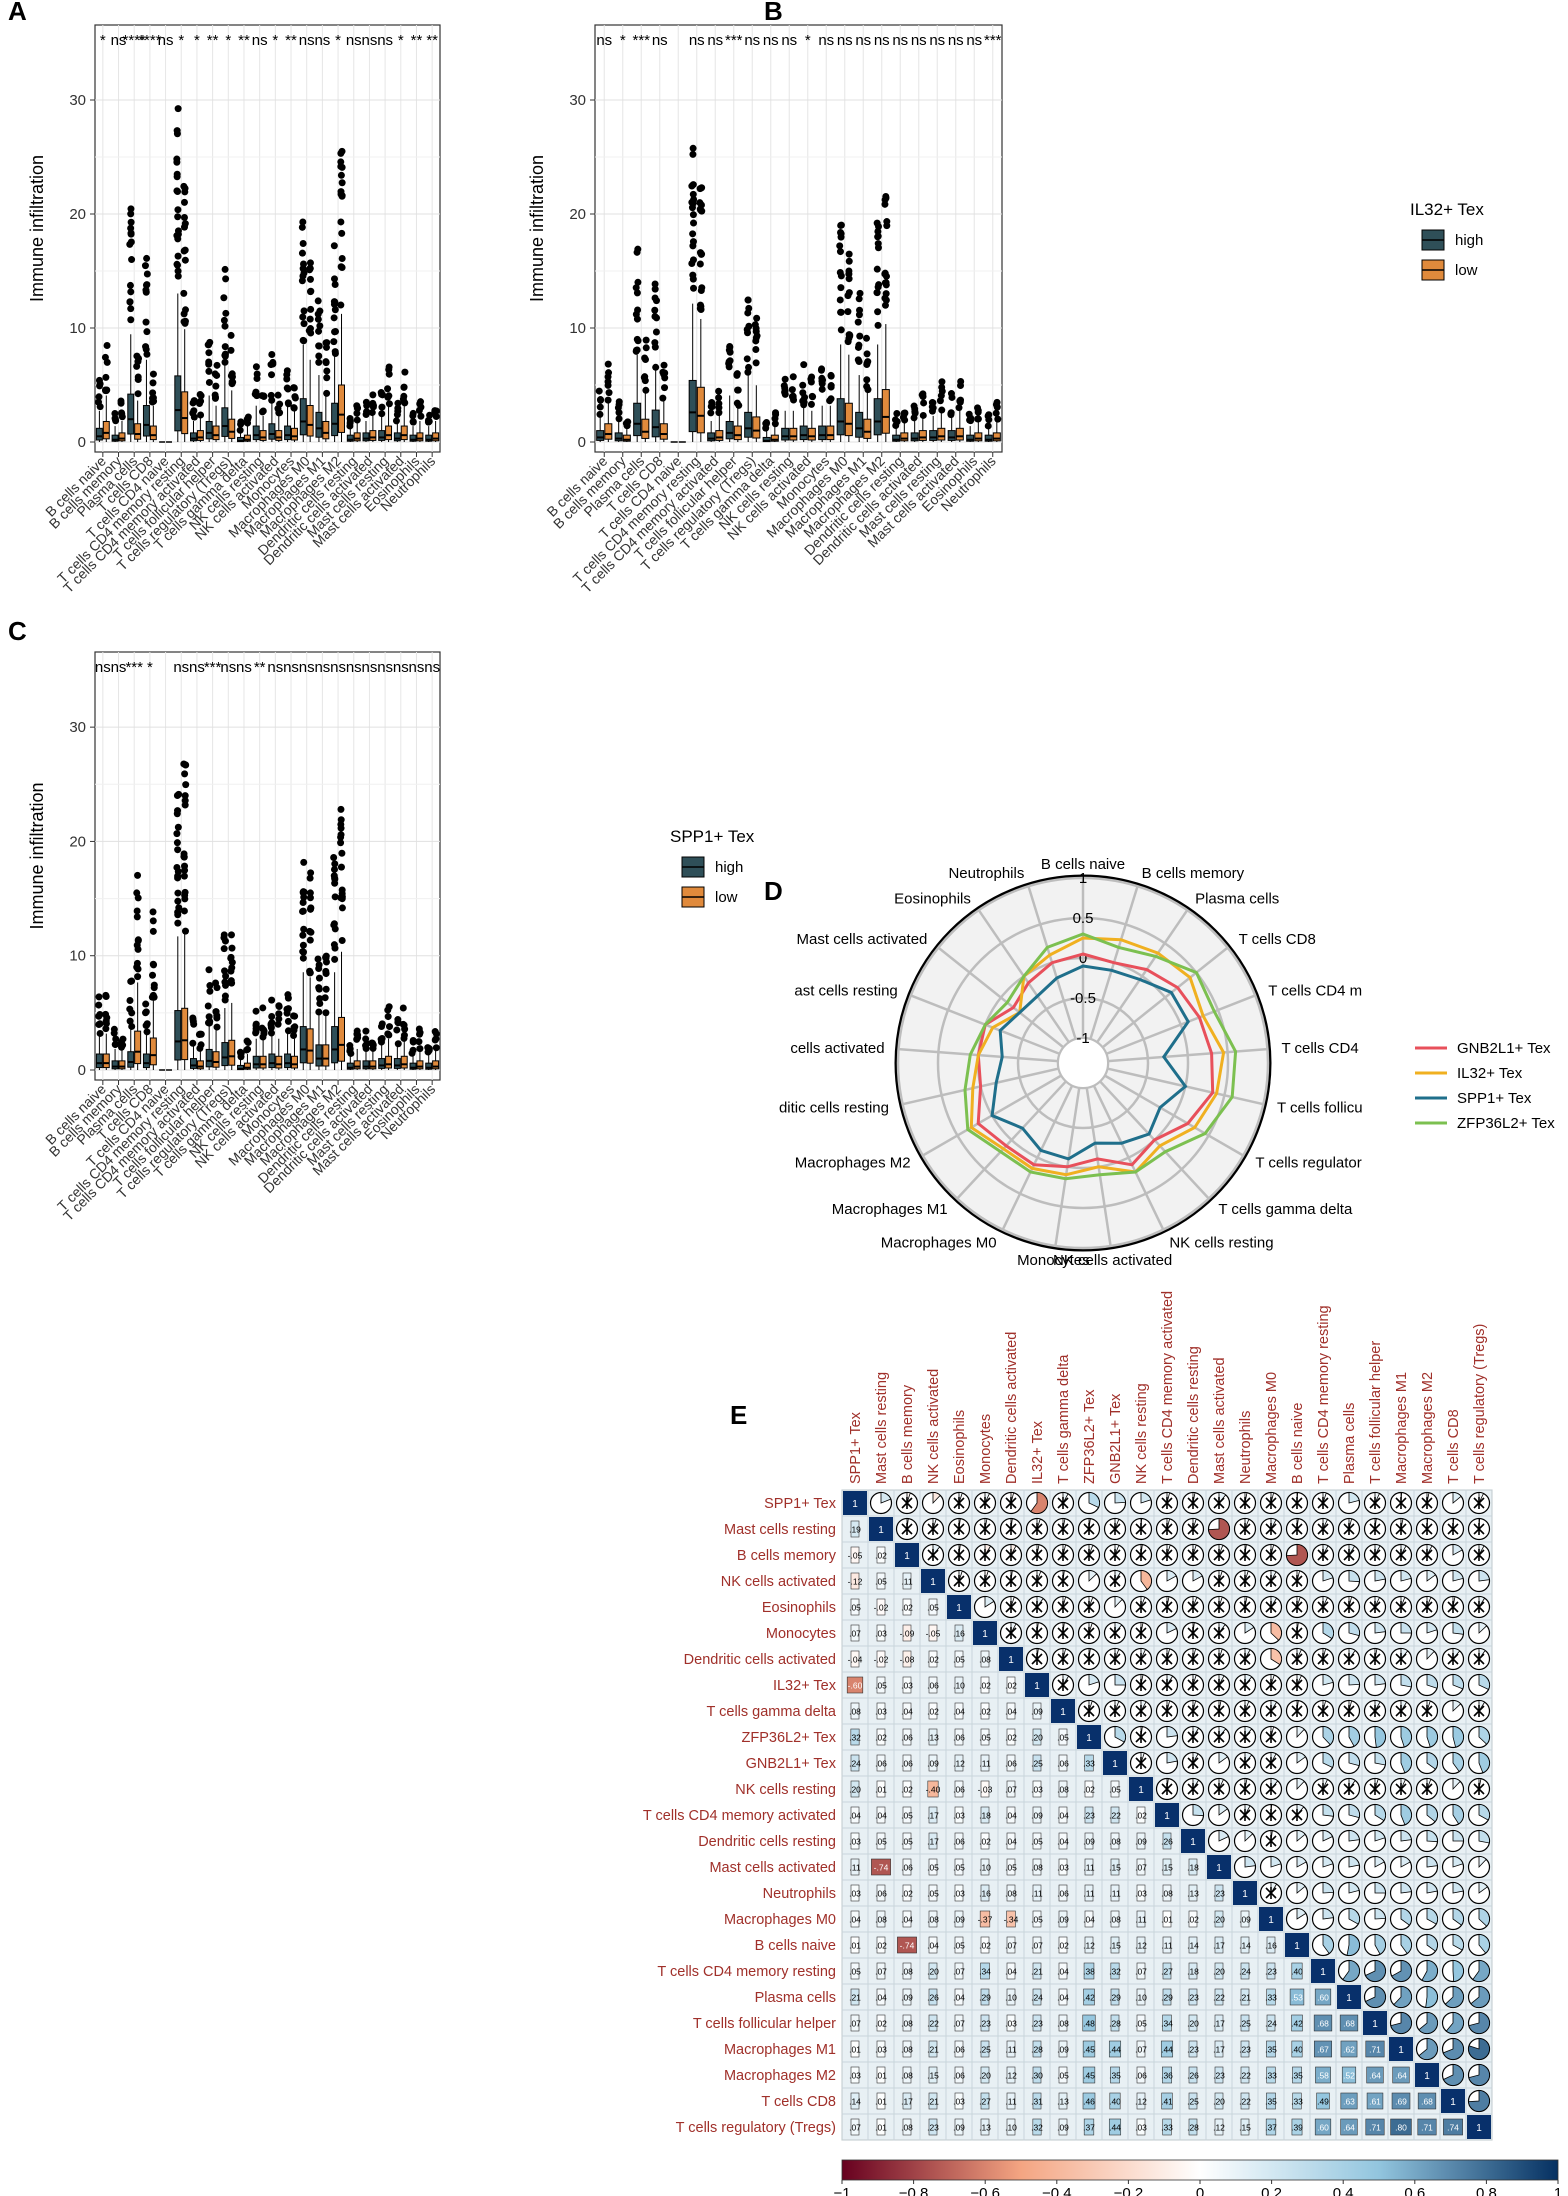 The image size is (1568, 2196). I want to click on column-label: Eosinophils, so click(960, 1447).